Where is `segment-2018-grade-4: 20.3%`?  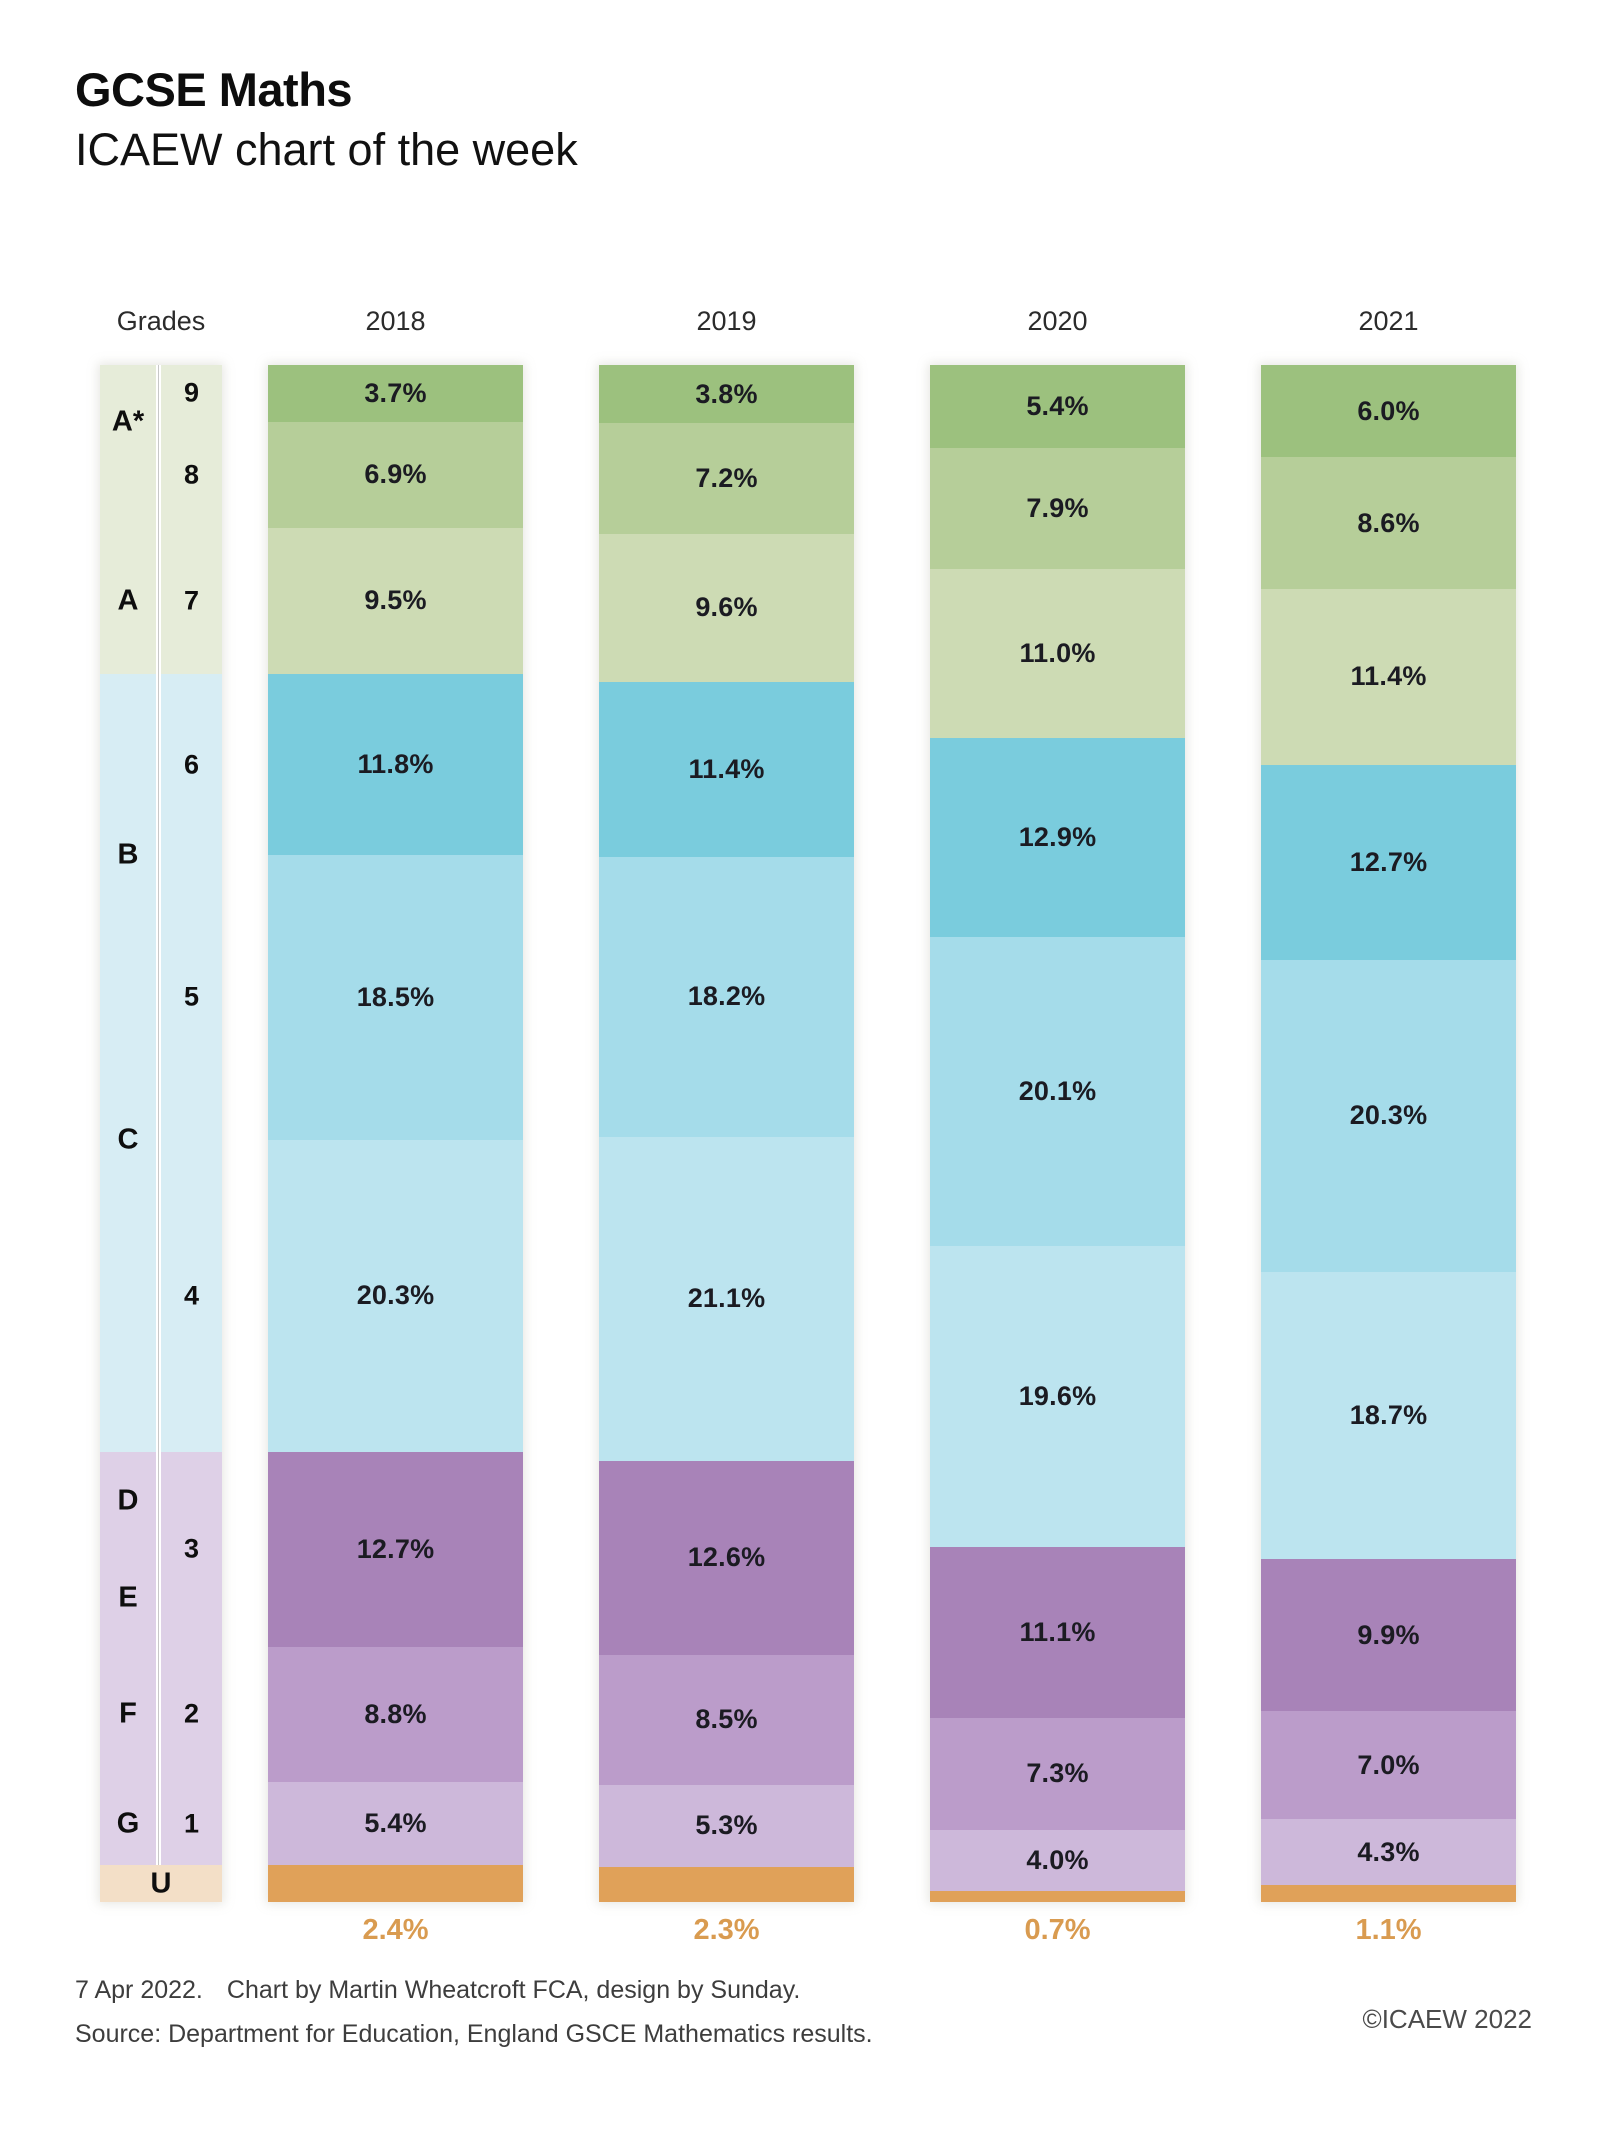 segment-2018-grade-4: 20.3% is located at coordinates (395, 1295).